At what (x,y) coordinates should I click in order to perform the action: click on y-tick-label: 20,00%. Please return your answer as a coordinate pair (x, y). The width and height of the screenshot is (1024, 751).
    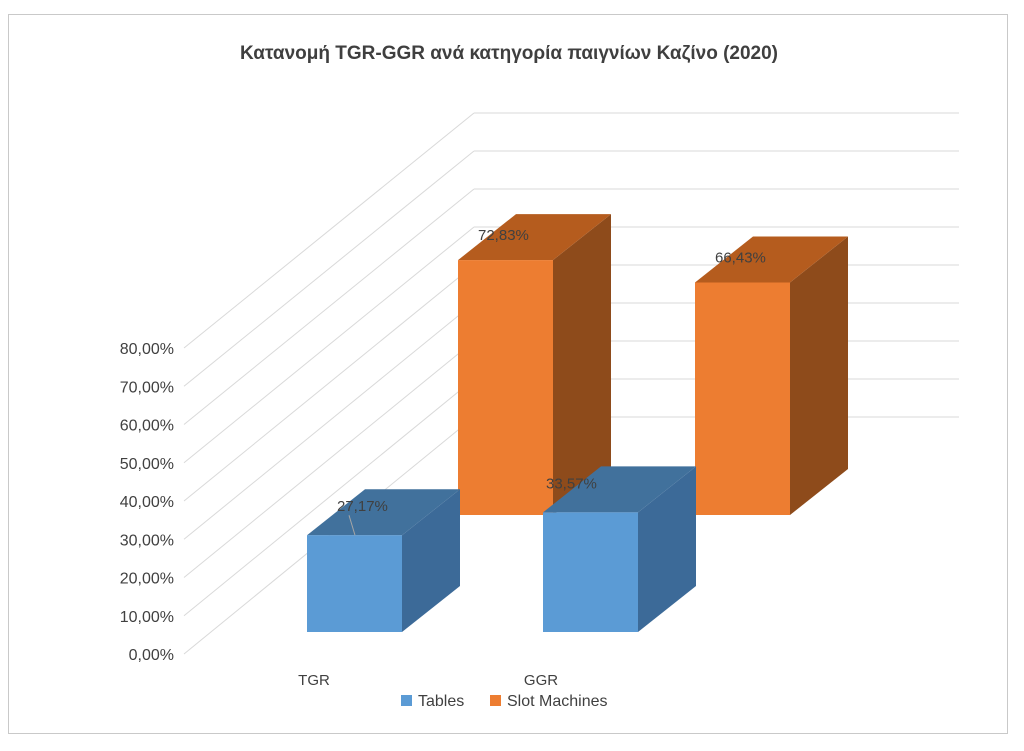
    Looking at the image, I should click on (147, 579).